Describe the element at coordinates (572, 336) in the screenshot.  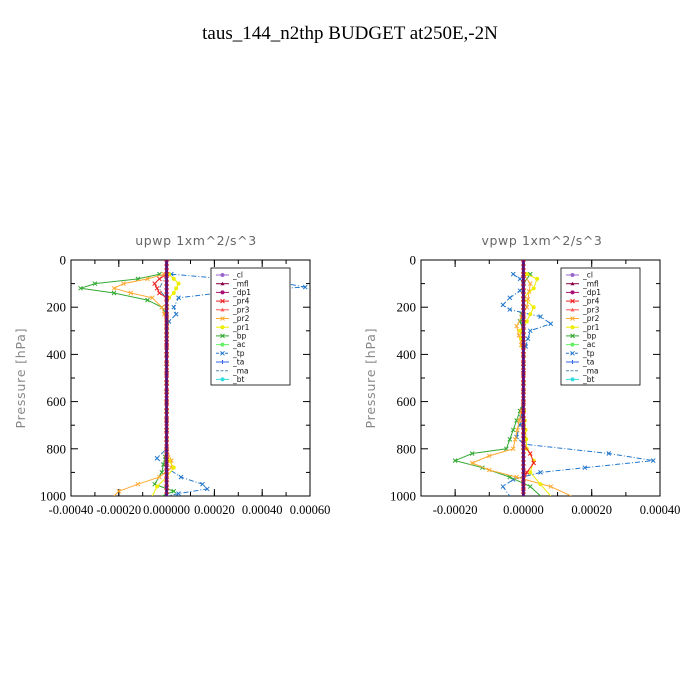
I see `vpwp-legend-marker-bp` at that location.